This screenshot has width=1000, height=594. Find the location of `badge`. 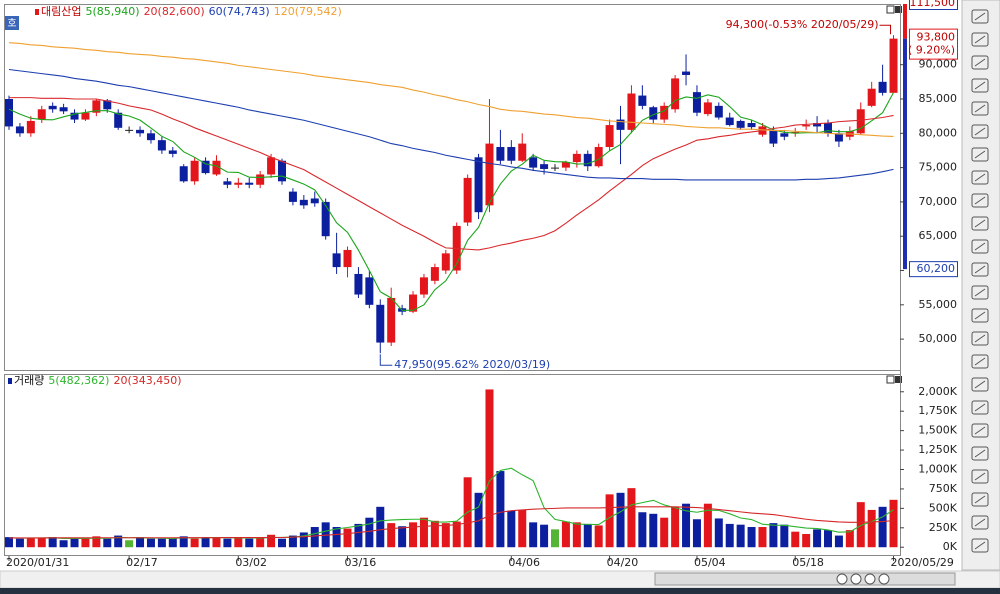

badge is located at coordinates (12, 23).